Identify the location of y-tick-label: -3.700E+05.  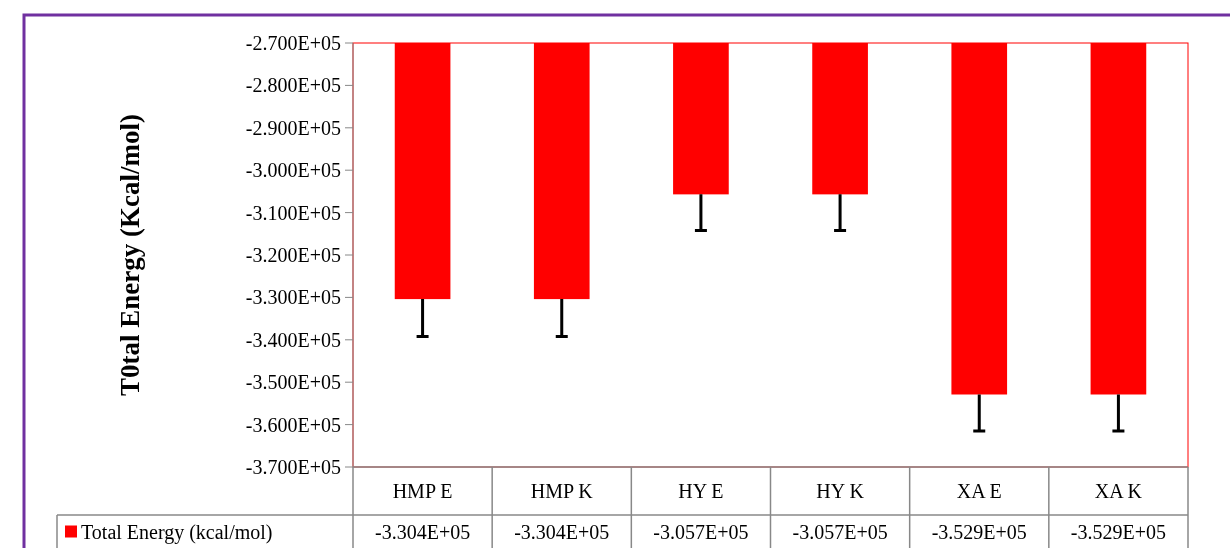
(293, 467).